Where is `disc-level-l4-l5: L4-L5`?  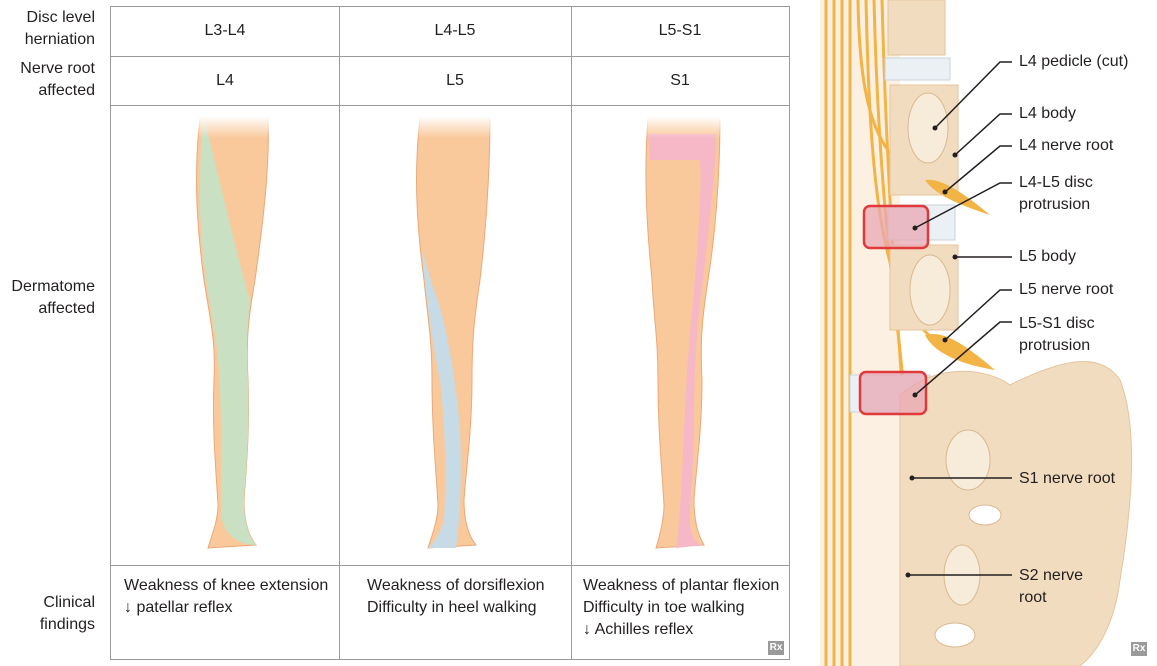
disc-level-l4-l5: L4-L5 is located at coordinates (455, 30).